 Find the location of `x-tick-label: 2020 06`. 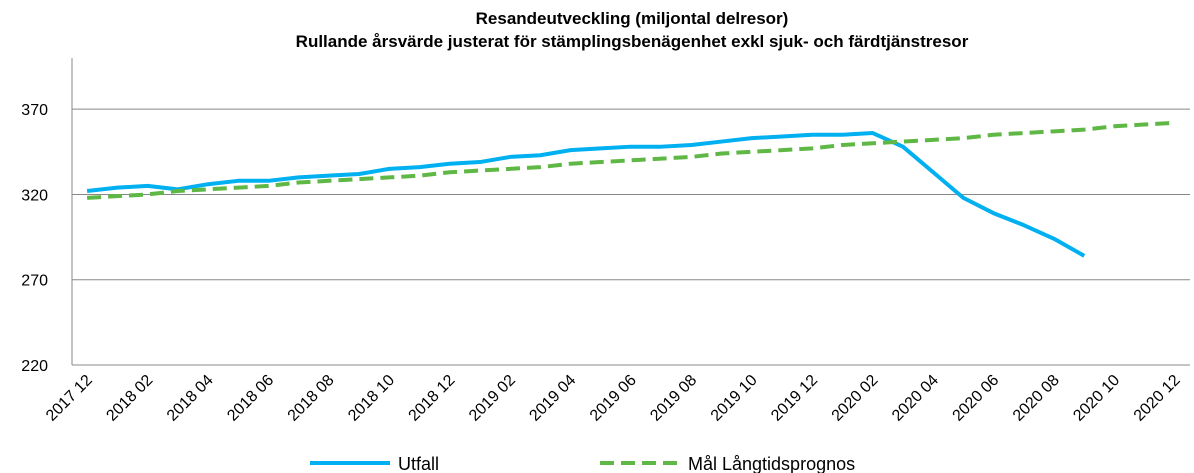

x-tick-label: 2020 06 is located at coordinates (976, 398).